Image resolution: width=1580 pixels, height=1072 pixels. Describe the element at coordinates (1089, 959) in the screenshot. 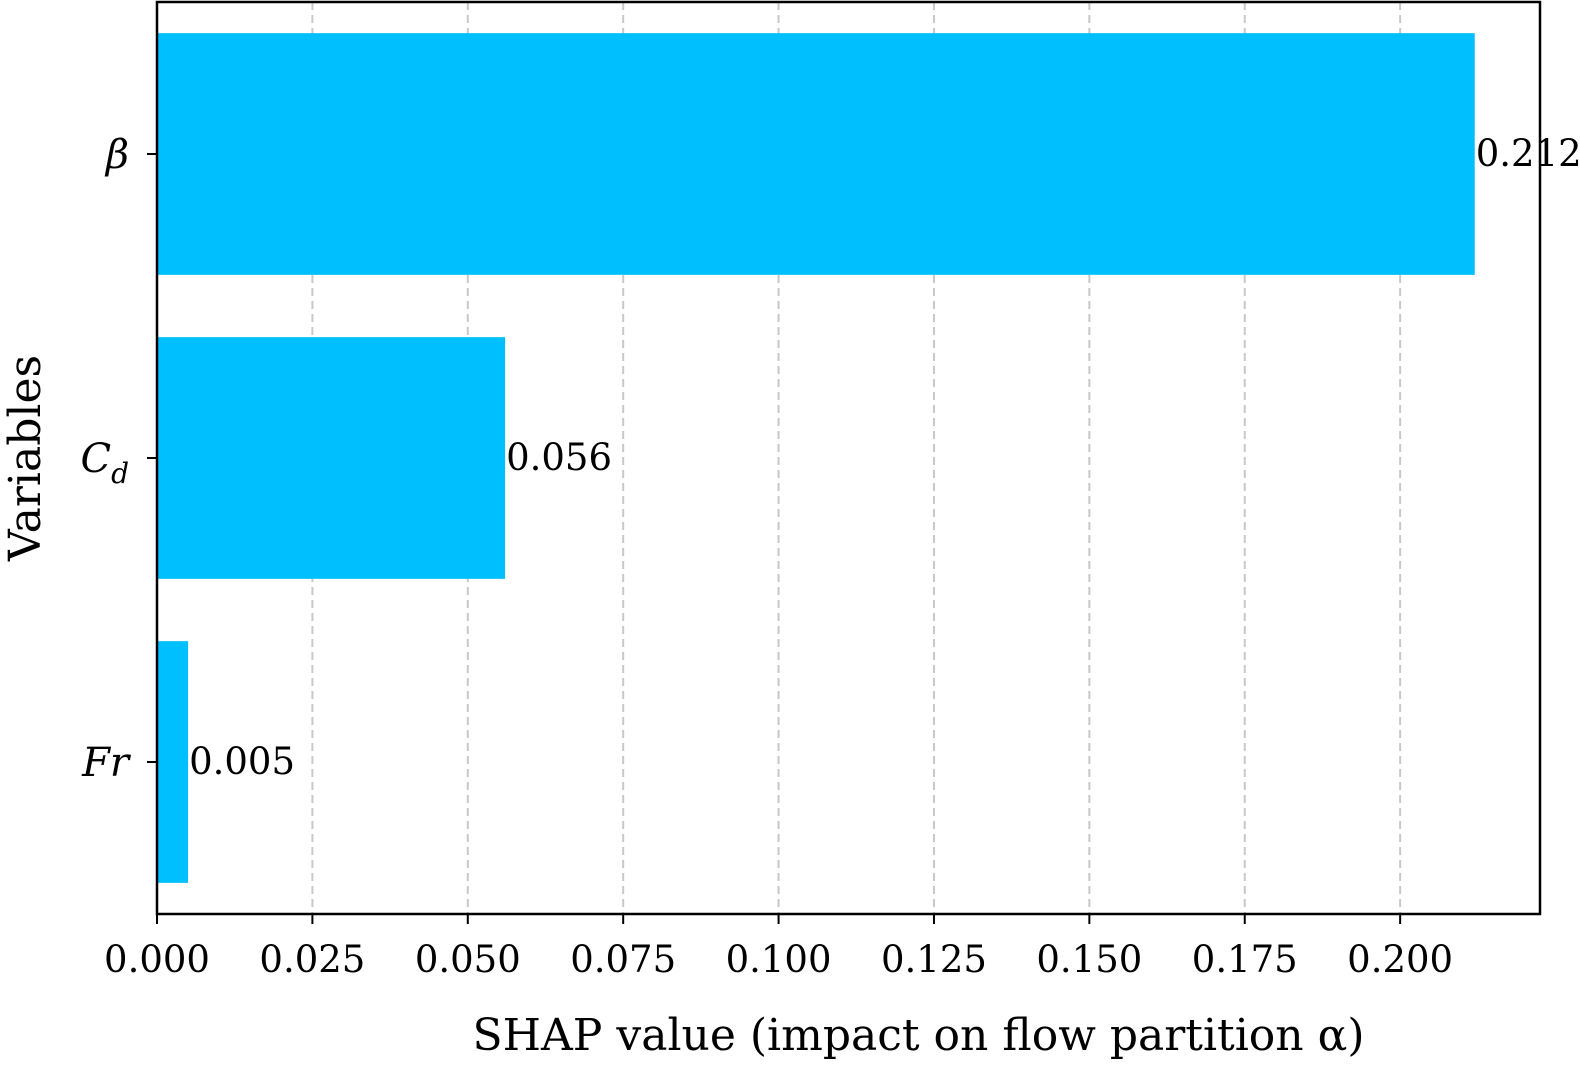

I see `x-tick-label: 0.150` at that location.